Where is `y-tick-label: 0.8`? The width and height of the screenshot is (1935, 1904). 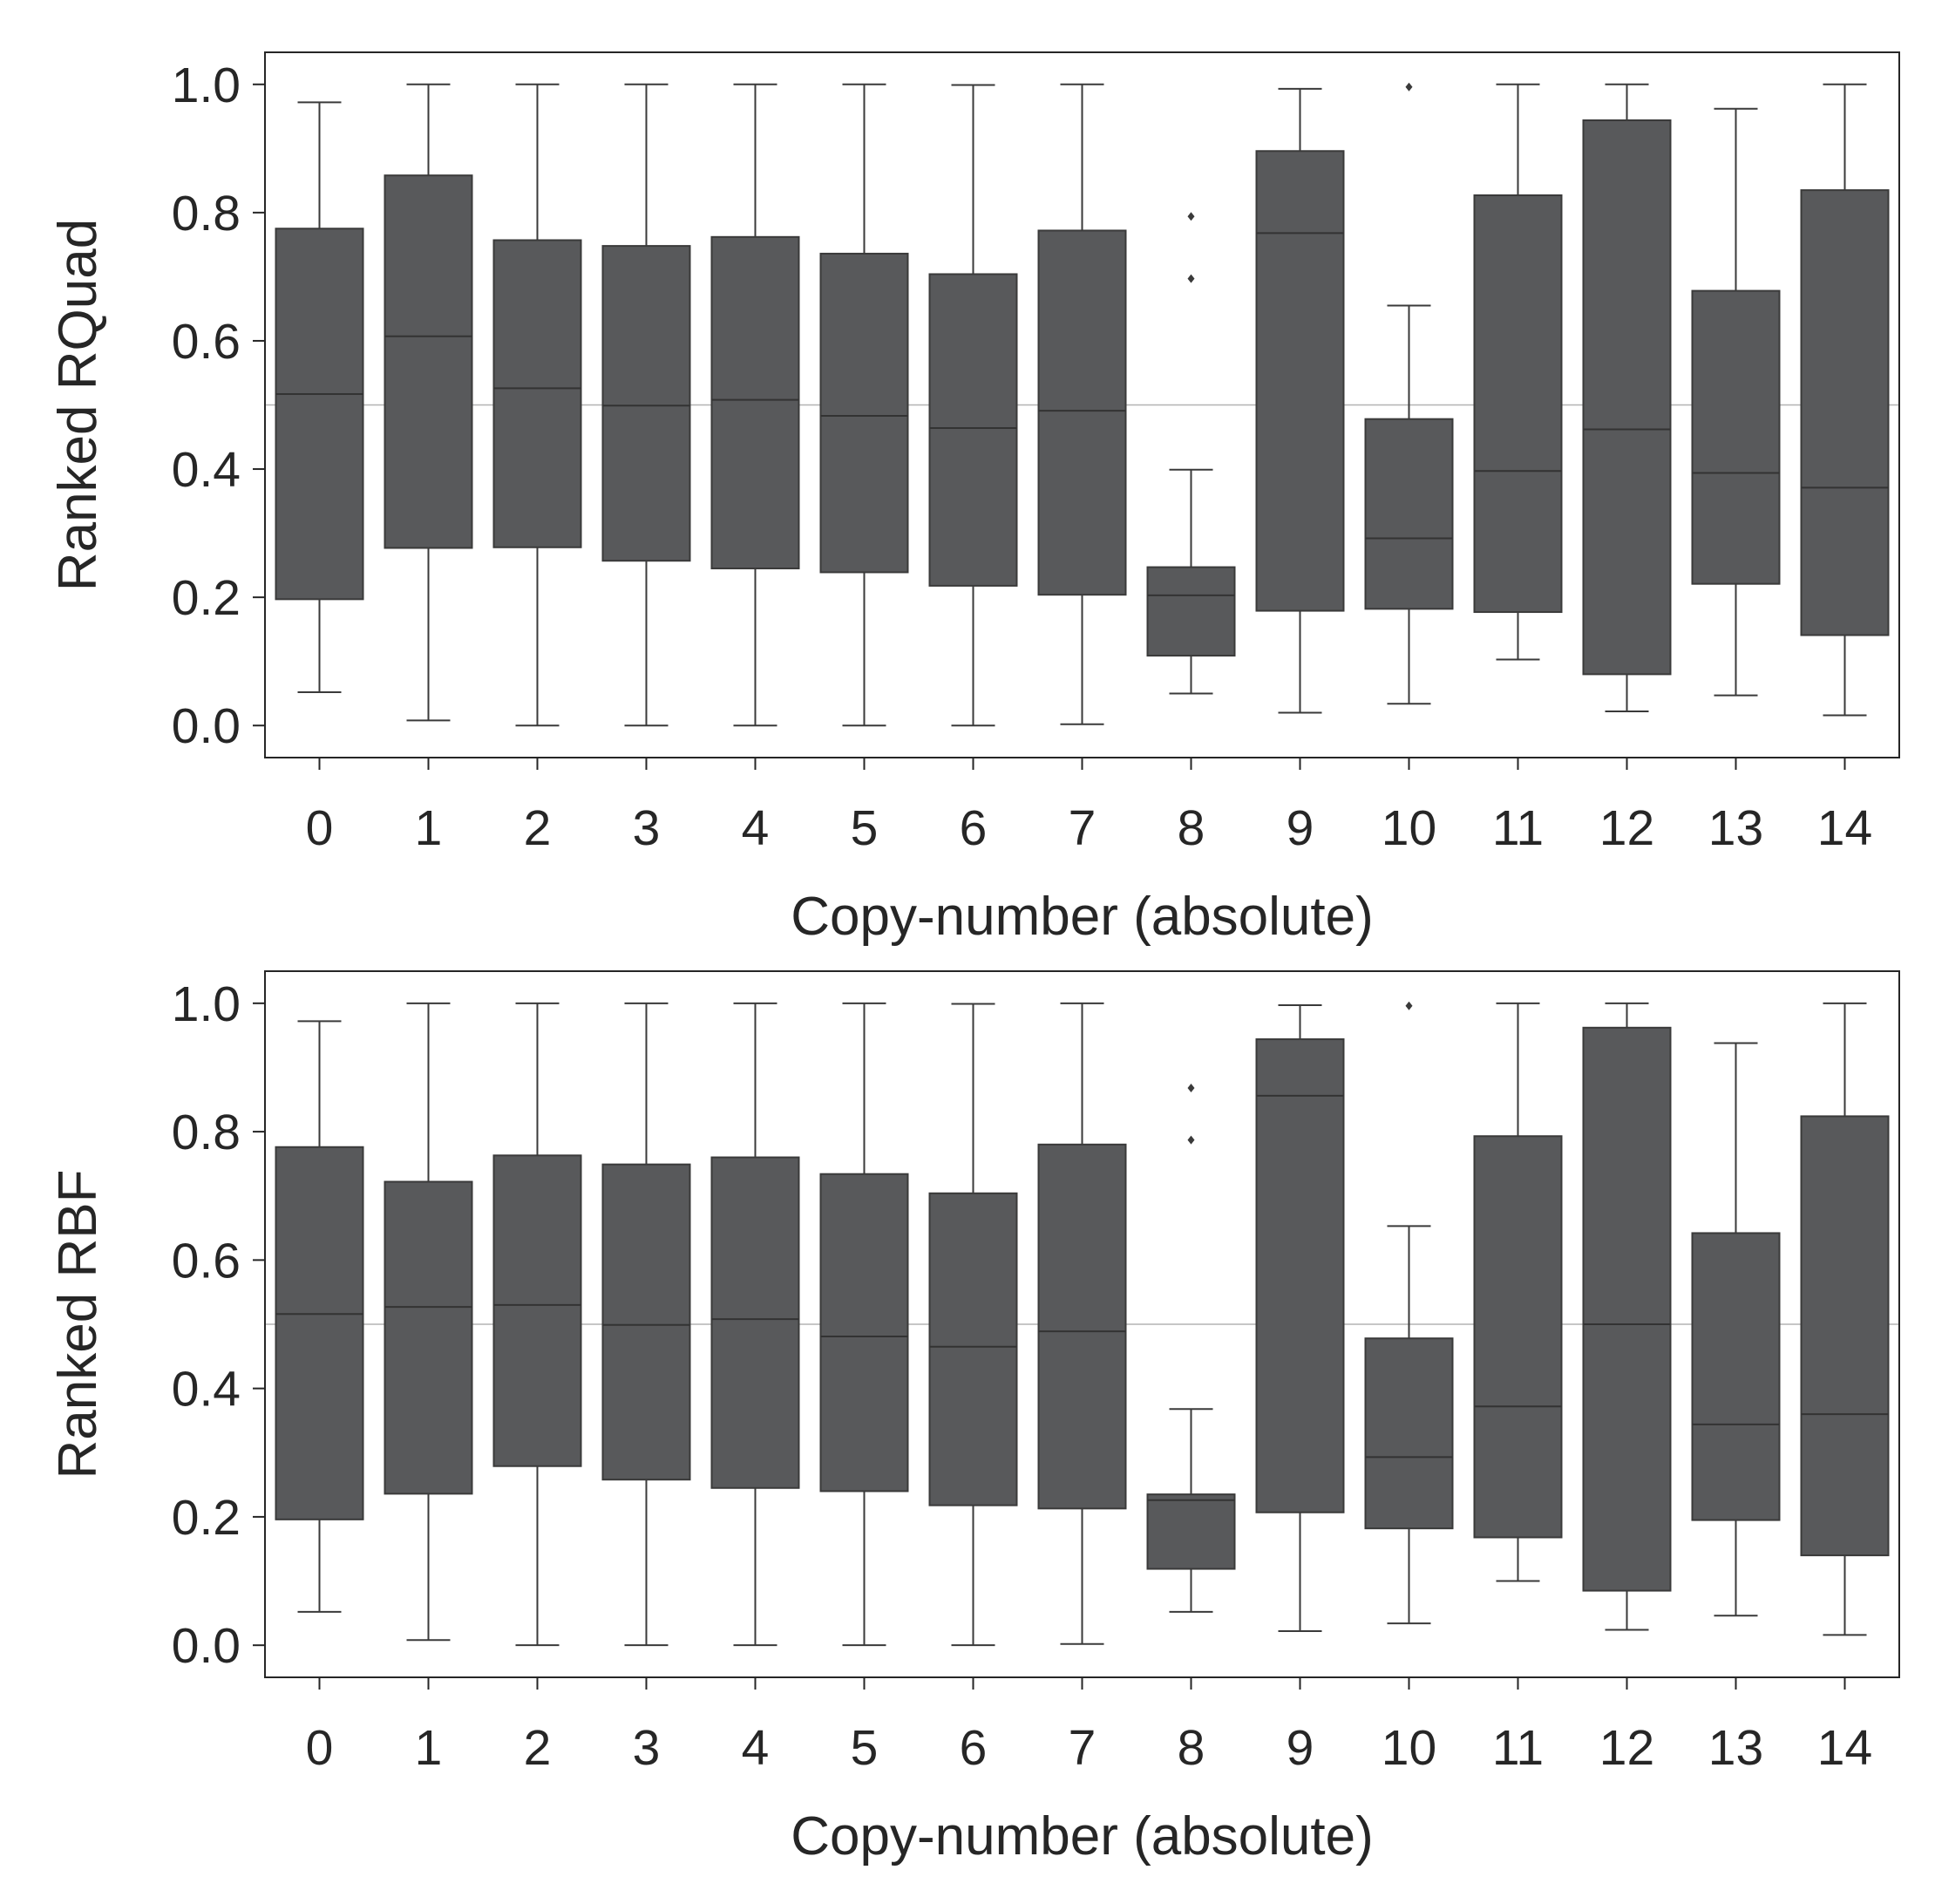 y-tick-label: 0.8 is located at coordinates (206, 213).